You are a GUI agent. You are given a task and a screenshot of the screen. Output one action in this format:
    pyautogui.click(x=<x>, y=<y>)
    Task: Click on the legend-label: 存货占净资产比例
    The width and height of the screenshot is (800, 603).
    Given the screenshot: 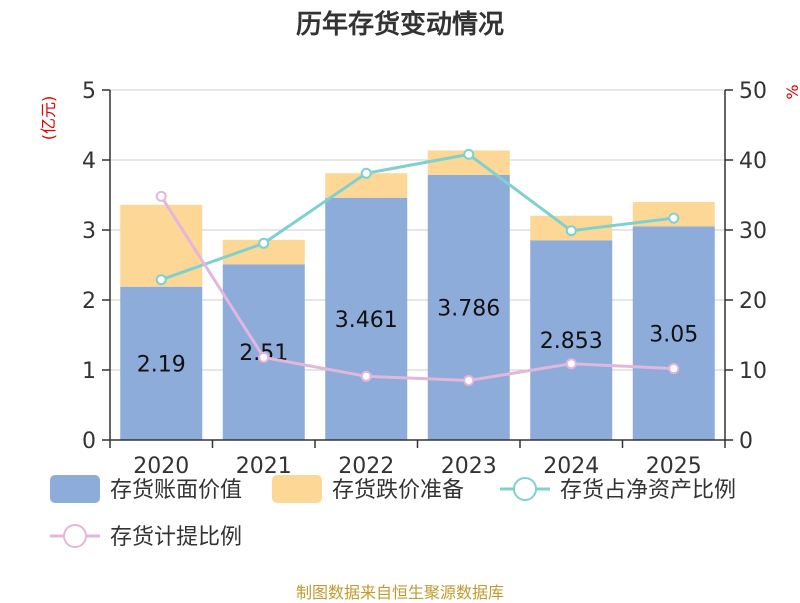 What is the action you would take?
    pyautogui.click(x=648, y=490)
    